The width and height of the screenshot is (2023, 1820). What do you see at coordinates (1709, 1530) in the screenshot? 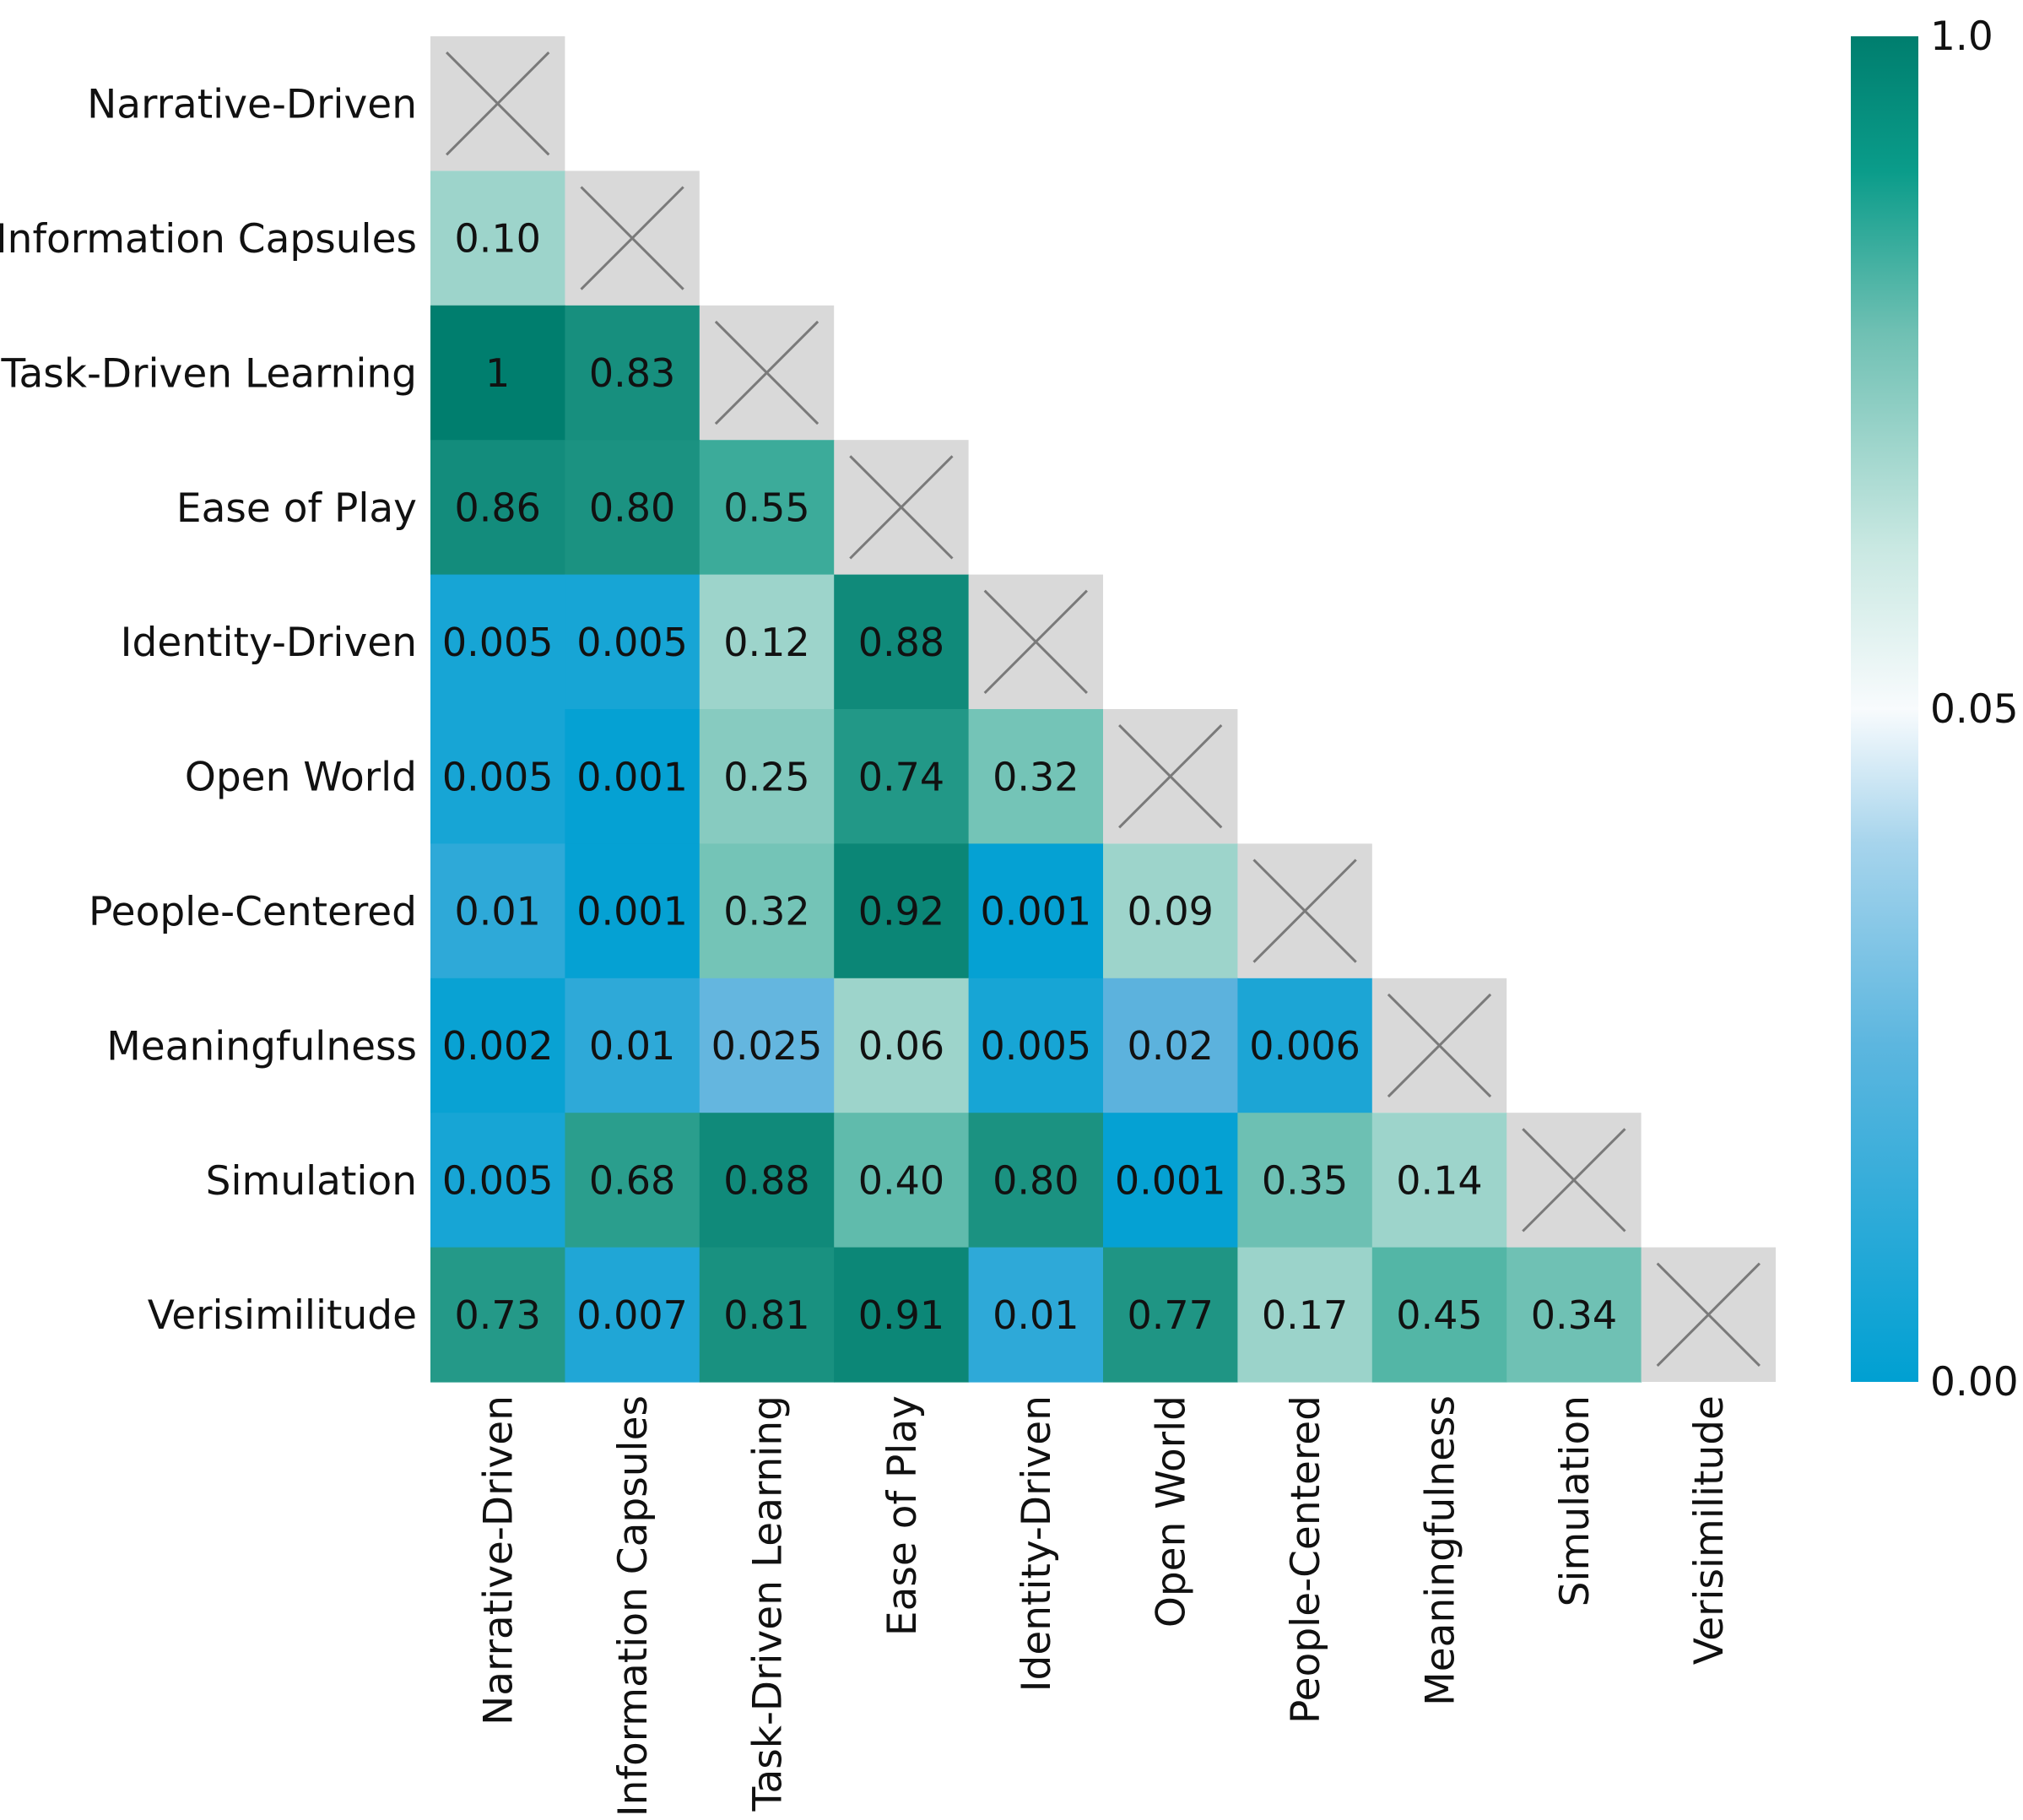
I see `x-tick-label: Verisimilitude` at bounding box center [1709, 1530].